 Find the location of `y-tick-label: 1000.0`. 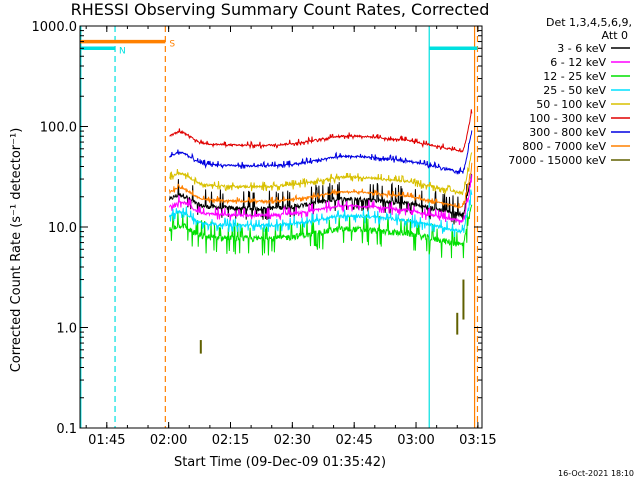

y-tick-label: 1000.0 is located at coordinates (55, 27).